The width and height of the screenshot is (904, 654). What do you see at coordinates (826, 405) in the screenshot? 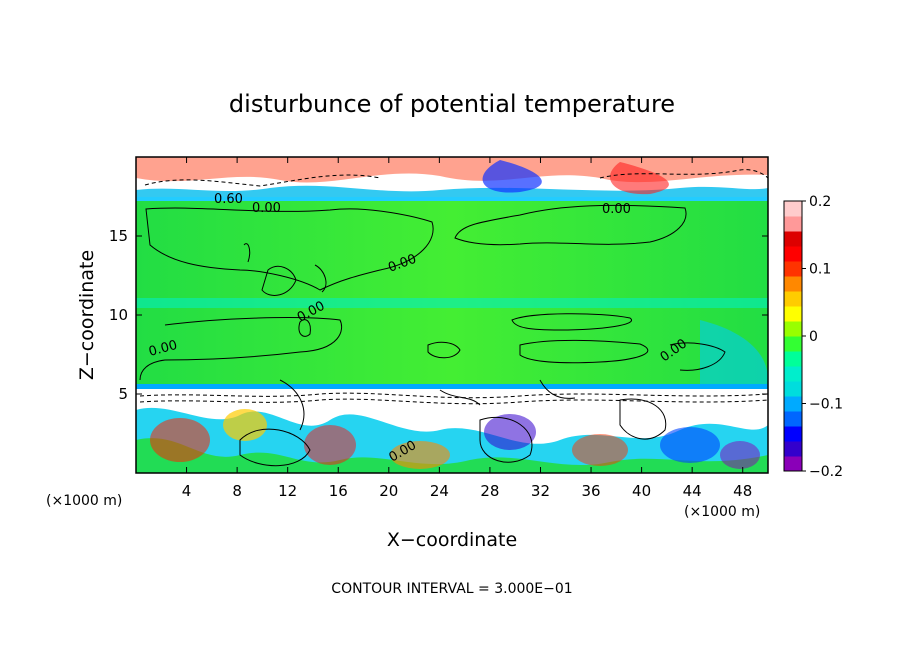
I see `colorbar-tick-label: −0.1` at bounding box center [826, 405].